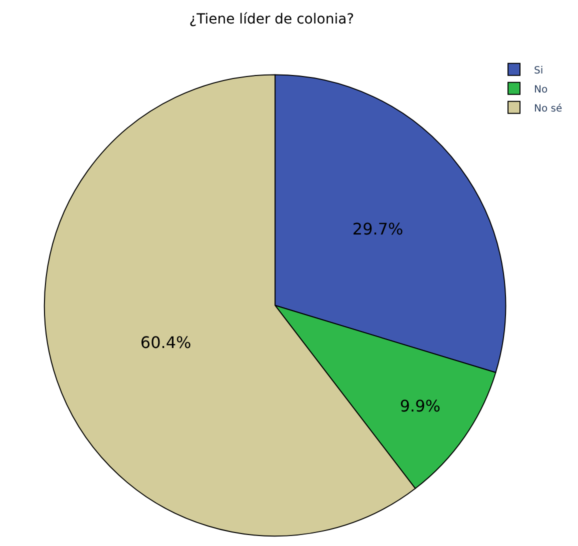 This screenshot has height=546, width=578. Describe the element at coordinates (378, 229) in the screenshot. I see `data-label: 29.7%` at that location.